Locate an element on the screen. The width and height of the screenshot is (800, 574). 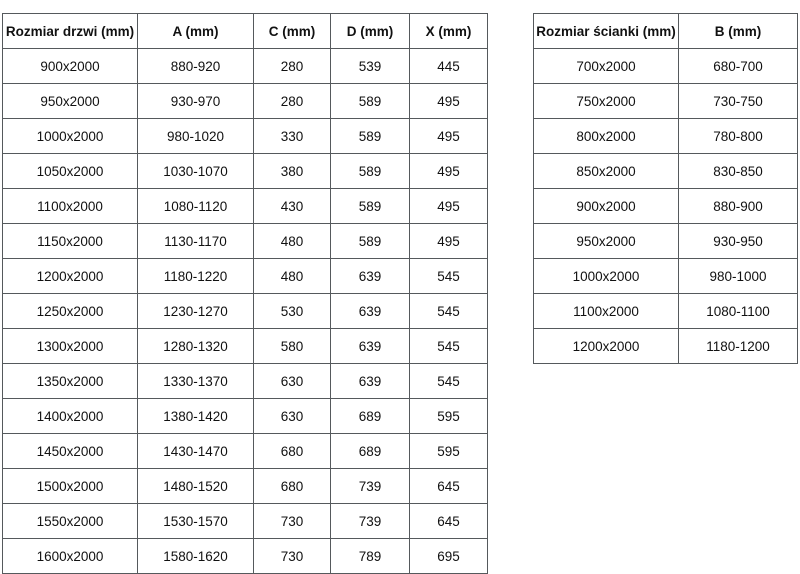
cell-c: 680 is located at coordinates (292, 451).